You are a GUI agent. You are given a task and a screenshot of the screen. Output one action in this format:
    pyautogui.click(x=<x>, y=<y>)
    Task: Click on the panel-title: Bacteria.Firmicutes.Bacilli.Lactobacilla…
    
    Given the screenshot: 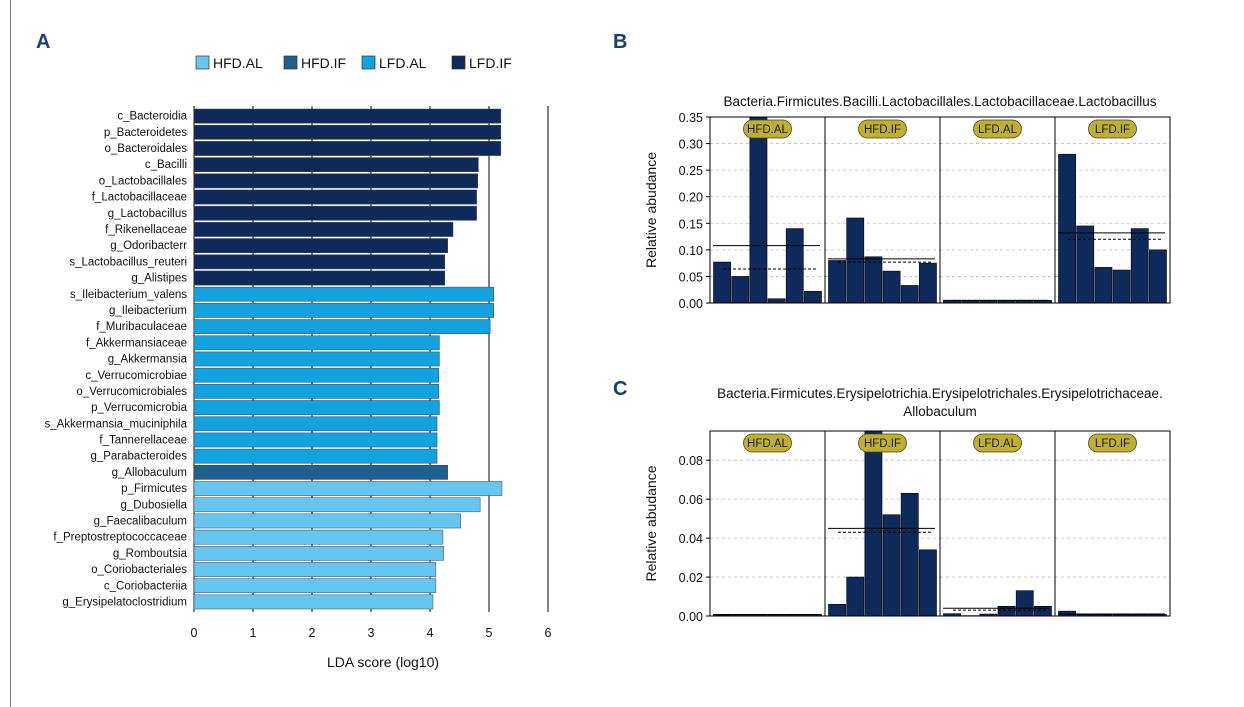 What is the action you would take?
    pyautogui.click(x=940, y=101)
    